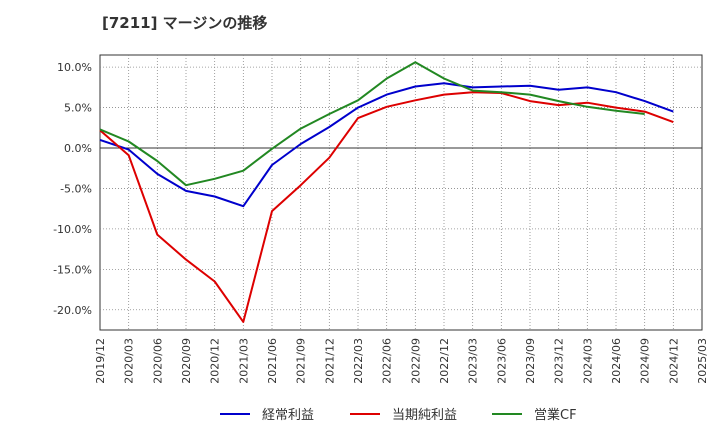 This screenshot has width=720, height=440. What do you see at coordinates (72, 269) in the screenshot?
I see `y-tick-label: -15.0%` at bounding box center [72, 269].